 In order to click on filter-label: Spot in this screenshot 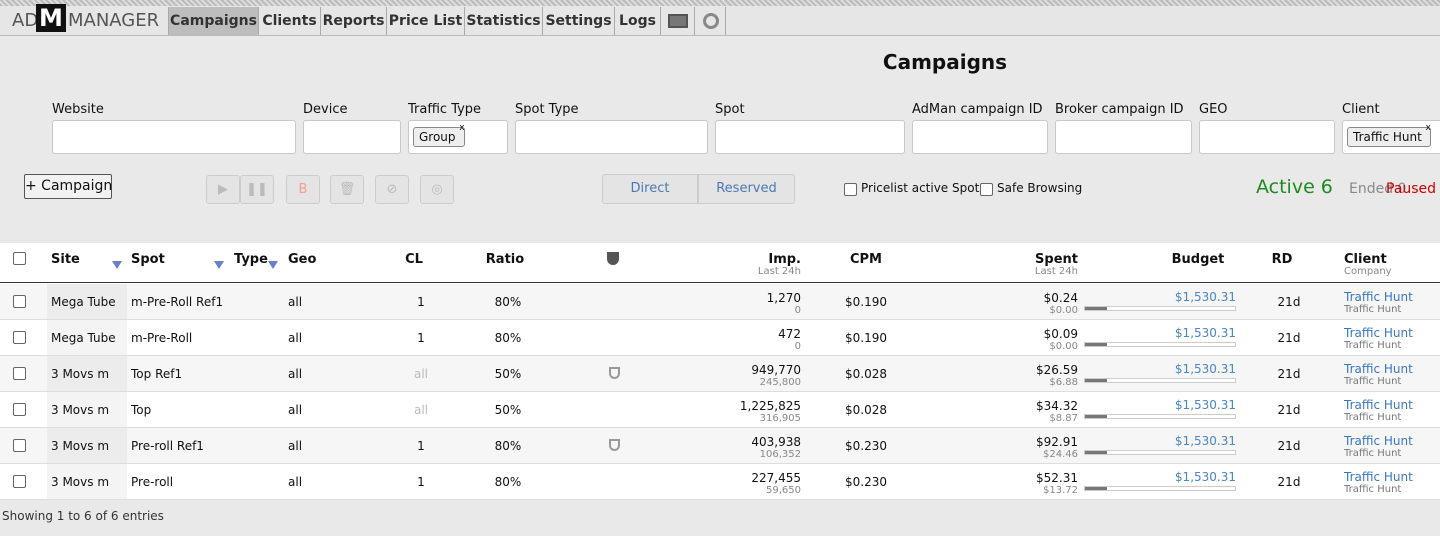, I will do `click(730, 109)`.